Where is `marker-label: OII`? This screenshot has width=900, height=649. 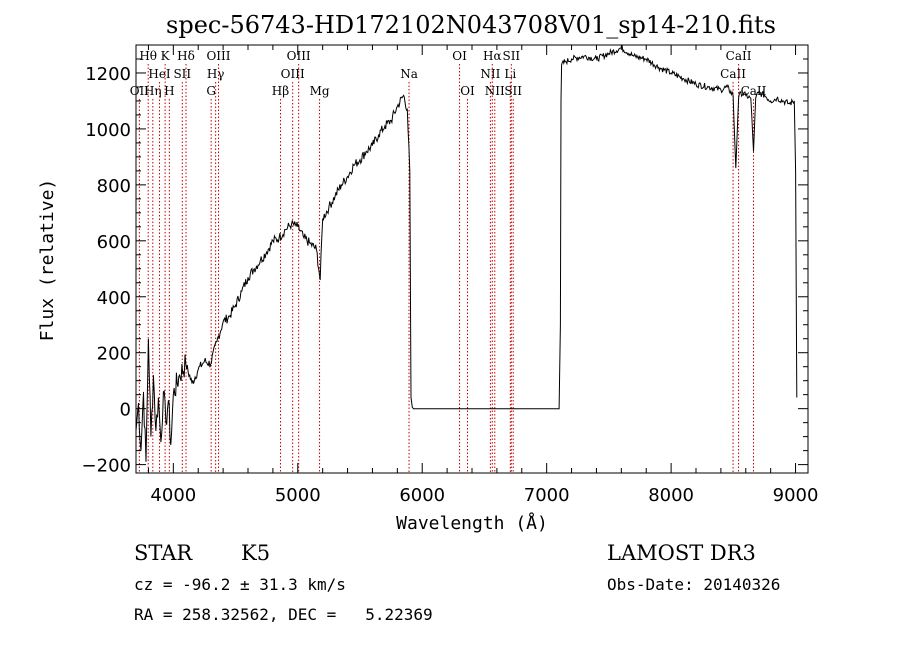 marker-label: OII is located at coordinates (140, 91).